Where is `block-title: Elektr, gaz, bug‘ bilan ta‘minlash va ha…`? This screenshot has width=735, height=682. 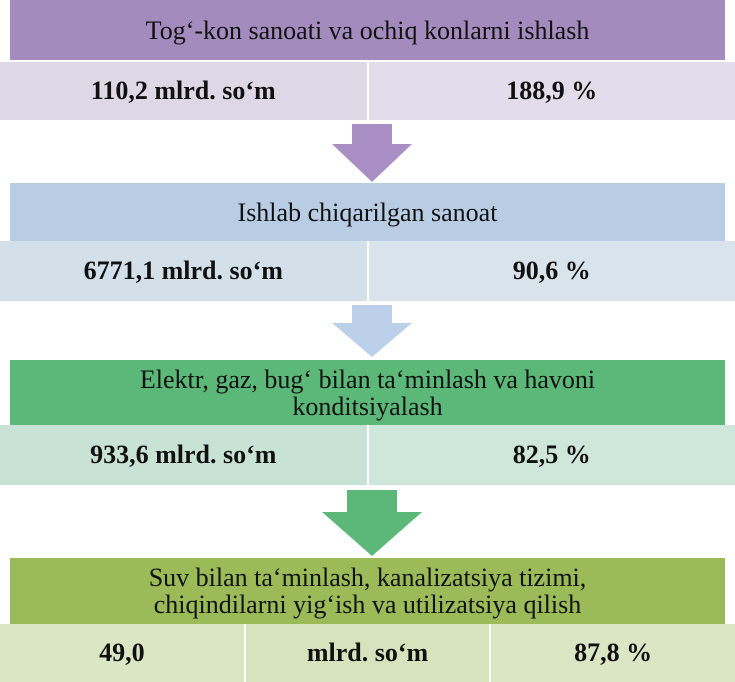
block-title: Elektr, gaz, bug‘ bilan ta‘minlash va ha… is located at coordinates (367, 392).